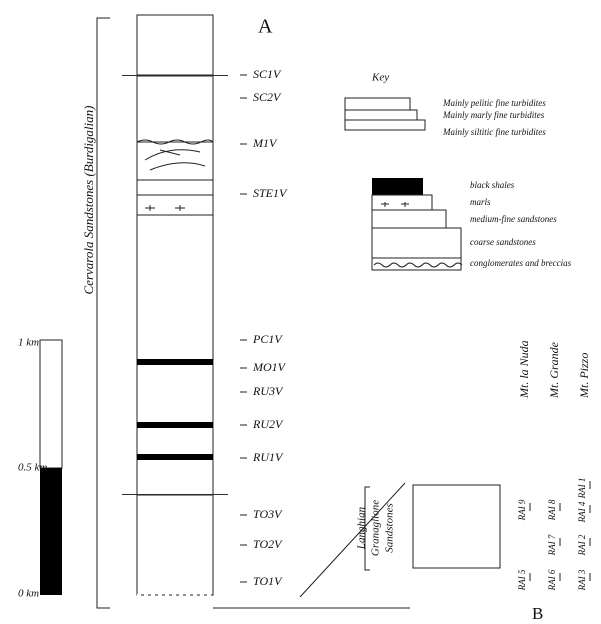  I want to click on locality-label: Mt. la Nuda, so click(524, 369).